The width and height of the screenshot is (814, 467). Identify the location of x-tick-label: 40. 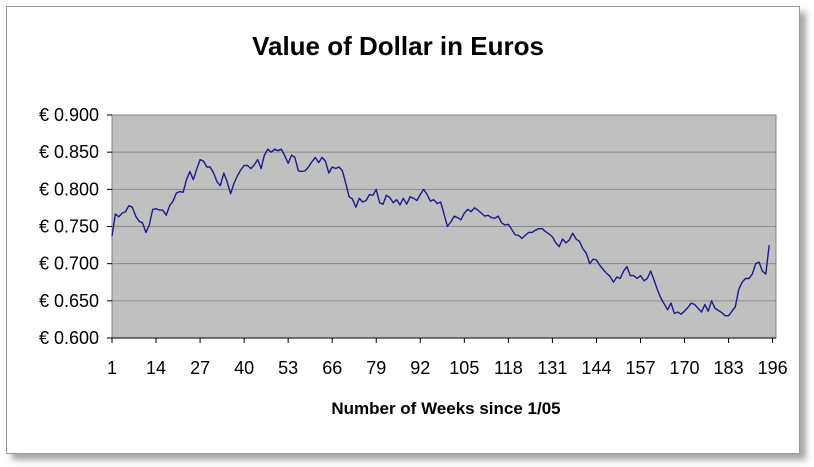
(244, 368).